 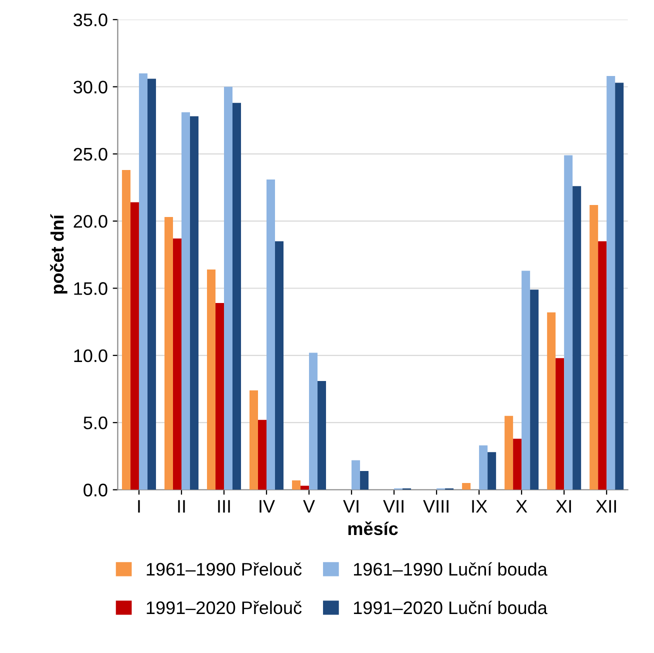 What do you see at coordinates (91, 154) in the screenshot?
I see `y-tick-label: 25.0` at bounding box center [91, 154].